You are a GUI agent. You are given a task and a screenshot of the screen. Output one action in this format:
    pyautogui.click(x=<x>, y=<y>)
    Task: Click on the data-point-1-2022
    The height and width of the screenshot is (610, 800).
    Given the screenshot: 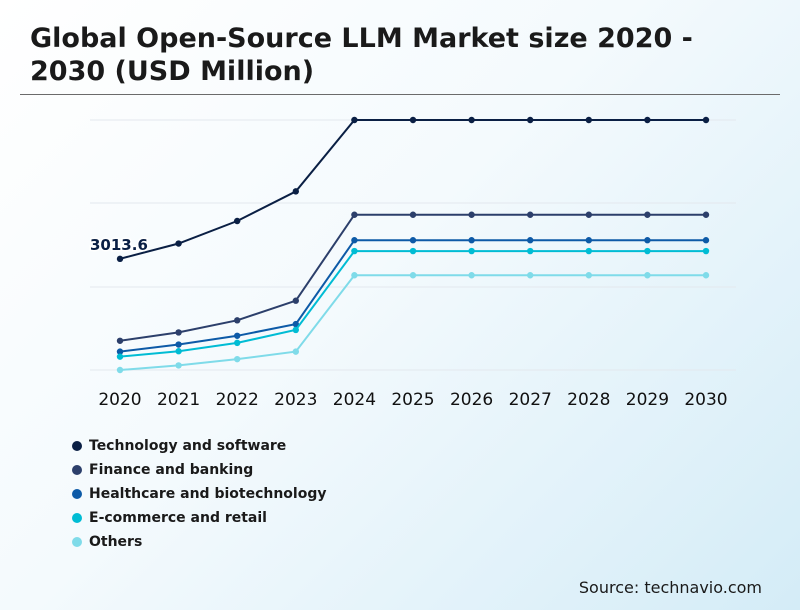 What is the action you would take?
    pyautogui.click(x=237, y=320)
    